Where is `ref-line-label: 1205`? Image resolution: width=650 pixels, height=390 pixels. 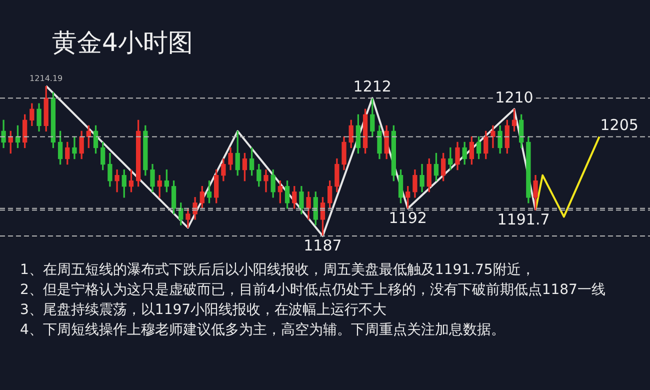
ref-line-label: 1205 is located at coordinates (619, 125).